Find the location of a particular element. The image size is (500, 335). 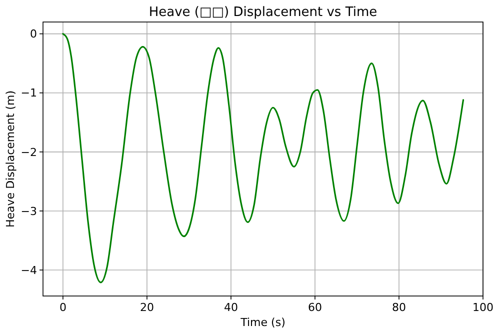

x-tick-label: 0 is located at coordinates (62, 307).